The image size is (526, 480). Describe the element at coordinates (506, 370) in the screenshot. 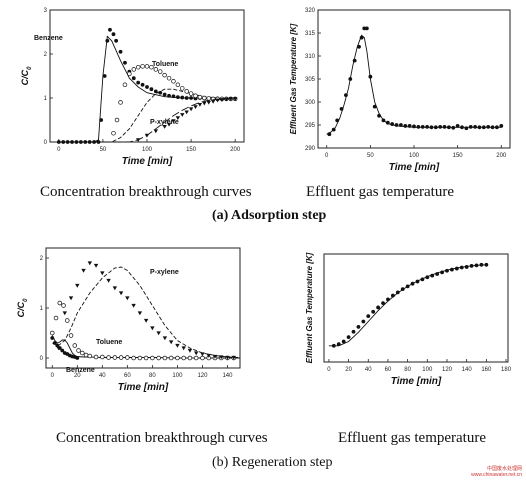

I see `x-tick-label: 180` at that location.